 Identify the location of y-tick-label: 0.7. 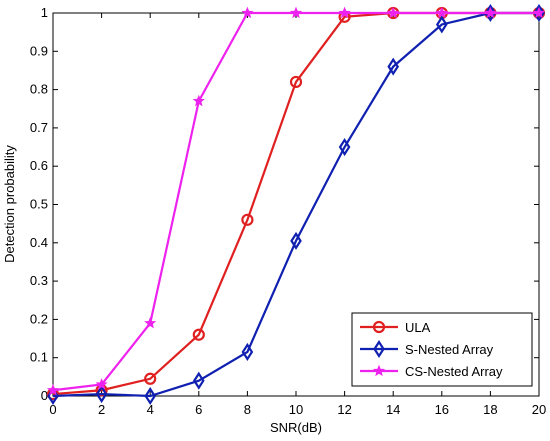
(39, 127).